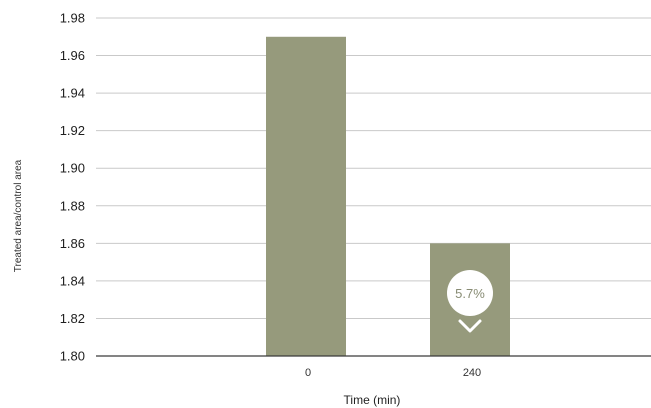 This screenshot has height=408, width=651. Describe the element at coordinates (72, 280) in the screenshot. I see `y-tick-label: 1.84` at that location.